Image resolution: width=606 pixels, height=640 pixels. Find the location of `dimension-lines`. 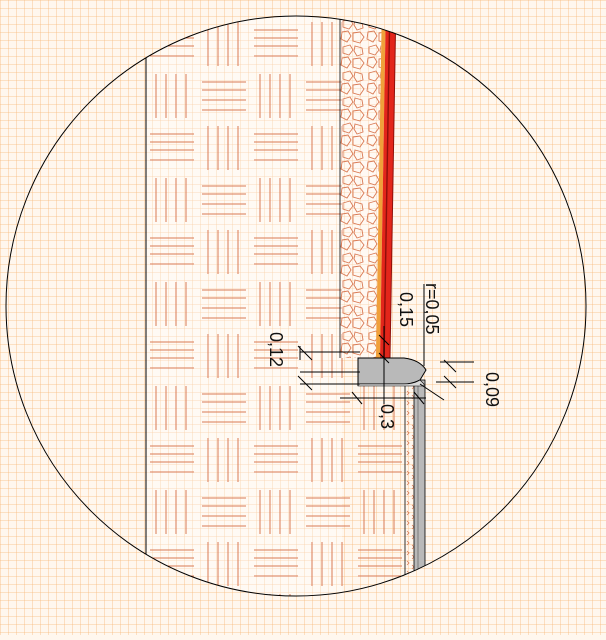

dimension-lines is located at coordinates (385, 344).